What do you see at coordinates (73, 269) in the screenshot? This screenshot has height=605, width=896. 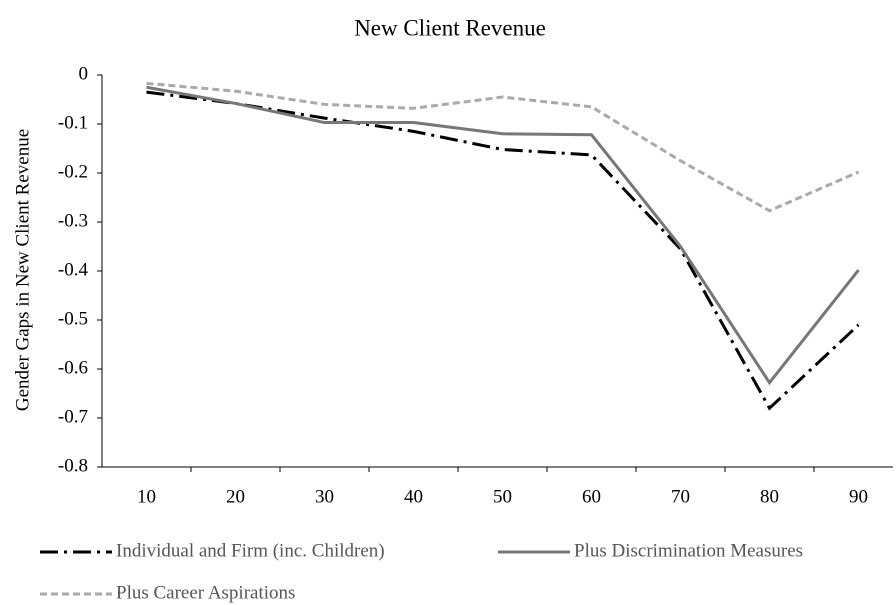 I see `y-tick-label: -0.4` at bounding box center [73, 269].